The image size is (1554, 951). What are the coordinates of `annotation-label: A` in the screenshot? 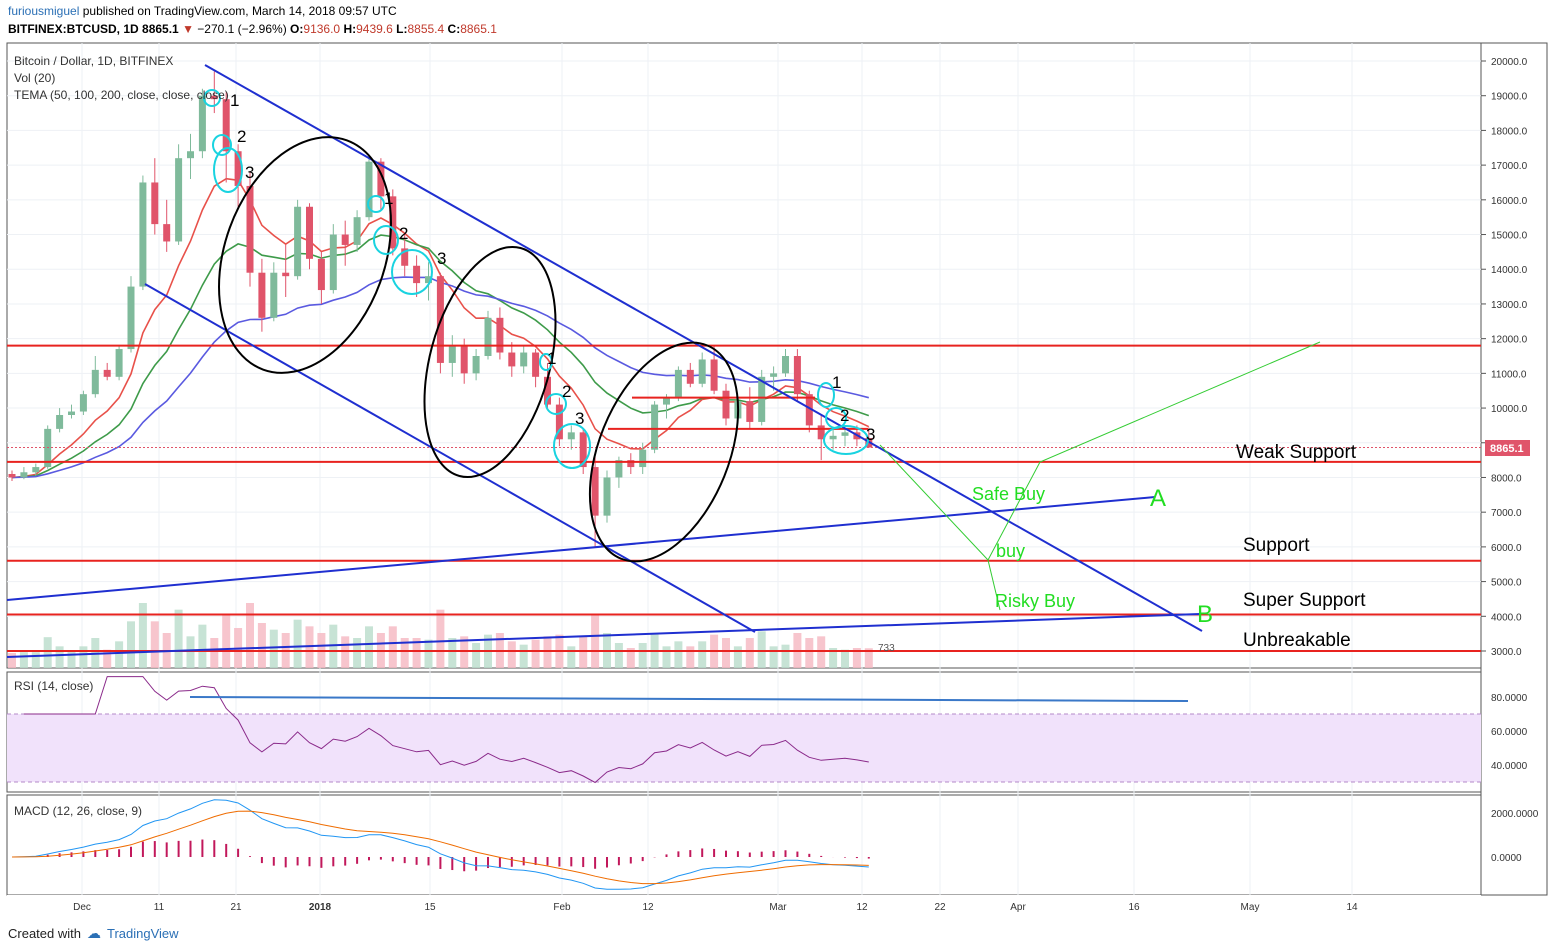 It's located at (1158, 498).